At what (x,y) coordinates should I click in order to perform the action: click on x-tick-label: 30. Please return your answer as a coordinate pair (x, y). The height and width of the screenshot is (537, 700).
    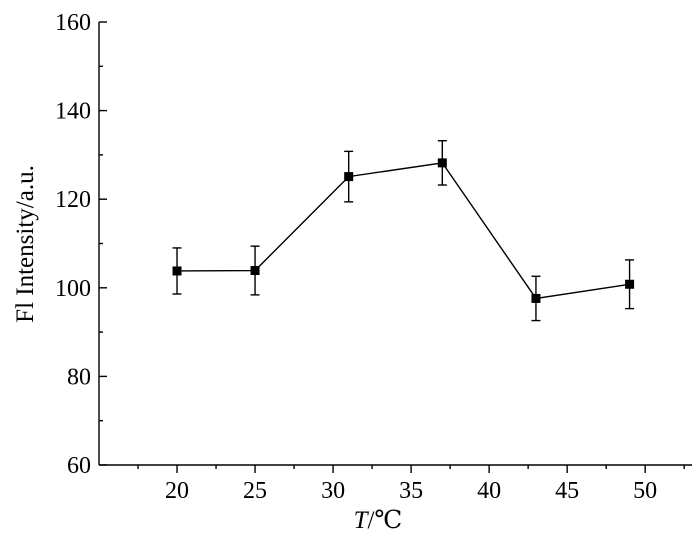
    Looking at the image, I should click on (333, 491).